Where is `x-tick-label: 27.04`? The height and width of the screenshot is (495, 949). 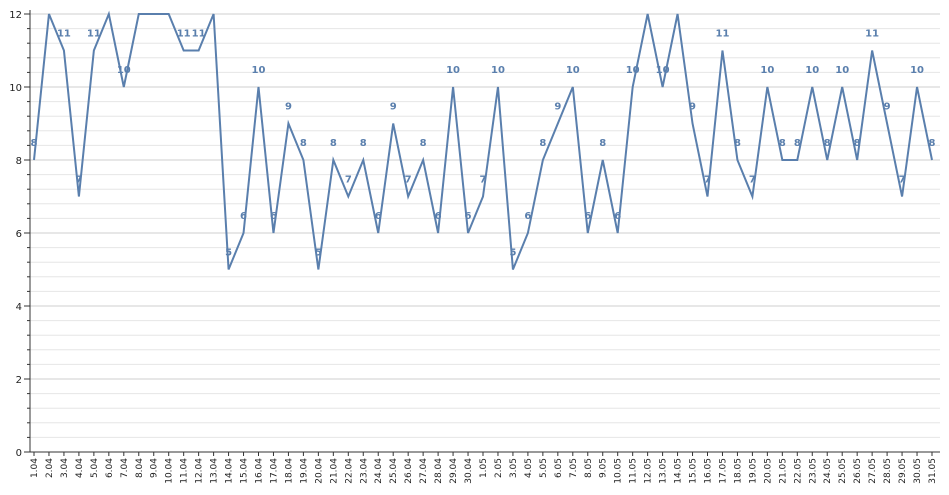 x-tick-label: 27.04 is located at coordinates (424, 471).